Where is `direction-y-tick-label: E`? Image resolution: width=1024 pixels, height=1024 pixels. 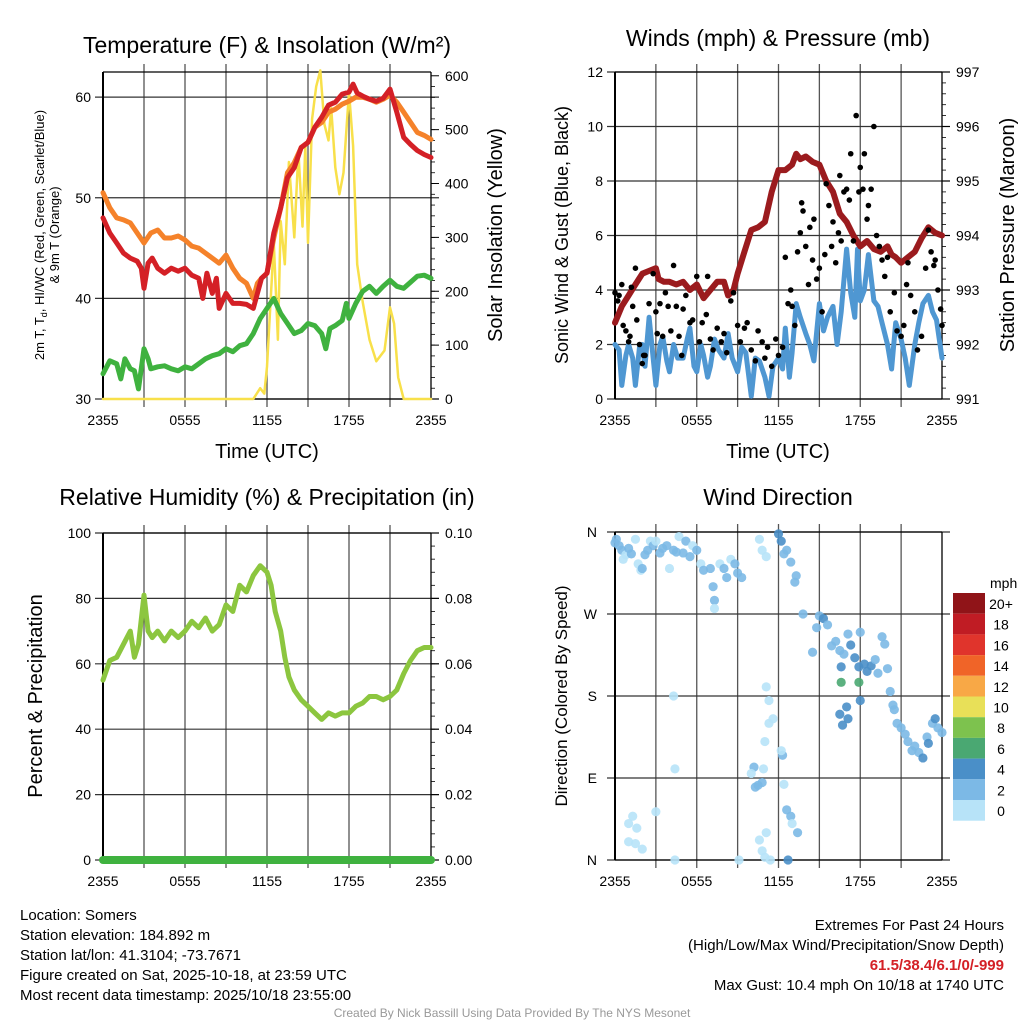
direction-y-tick-label: E is located at coordinates (592, 778).